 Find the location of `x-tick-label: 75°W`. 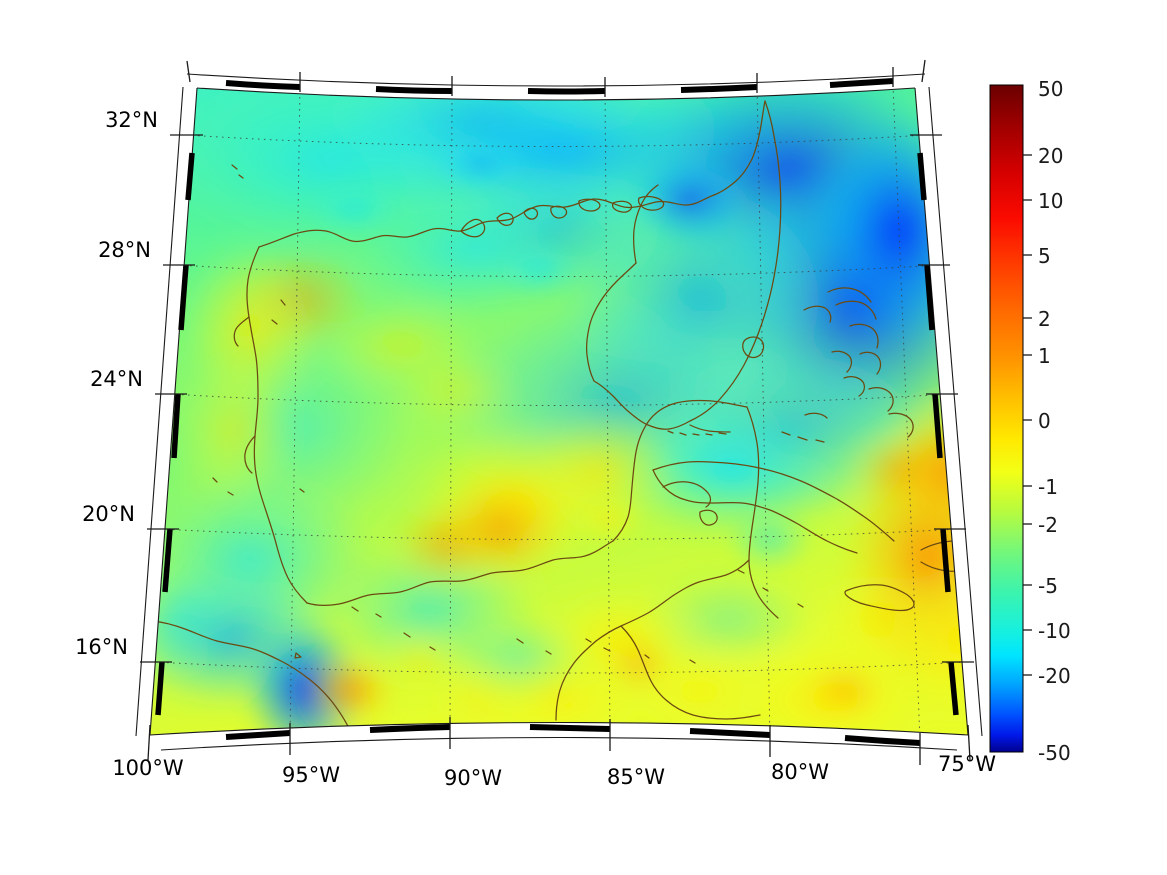

x-tick-label: 75°W is located at coordinates (967, 764).